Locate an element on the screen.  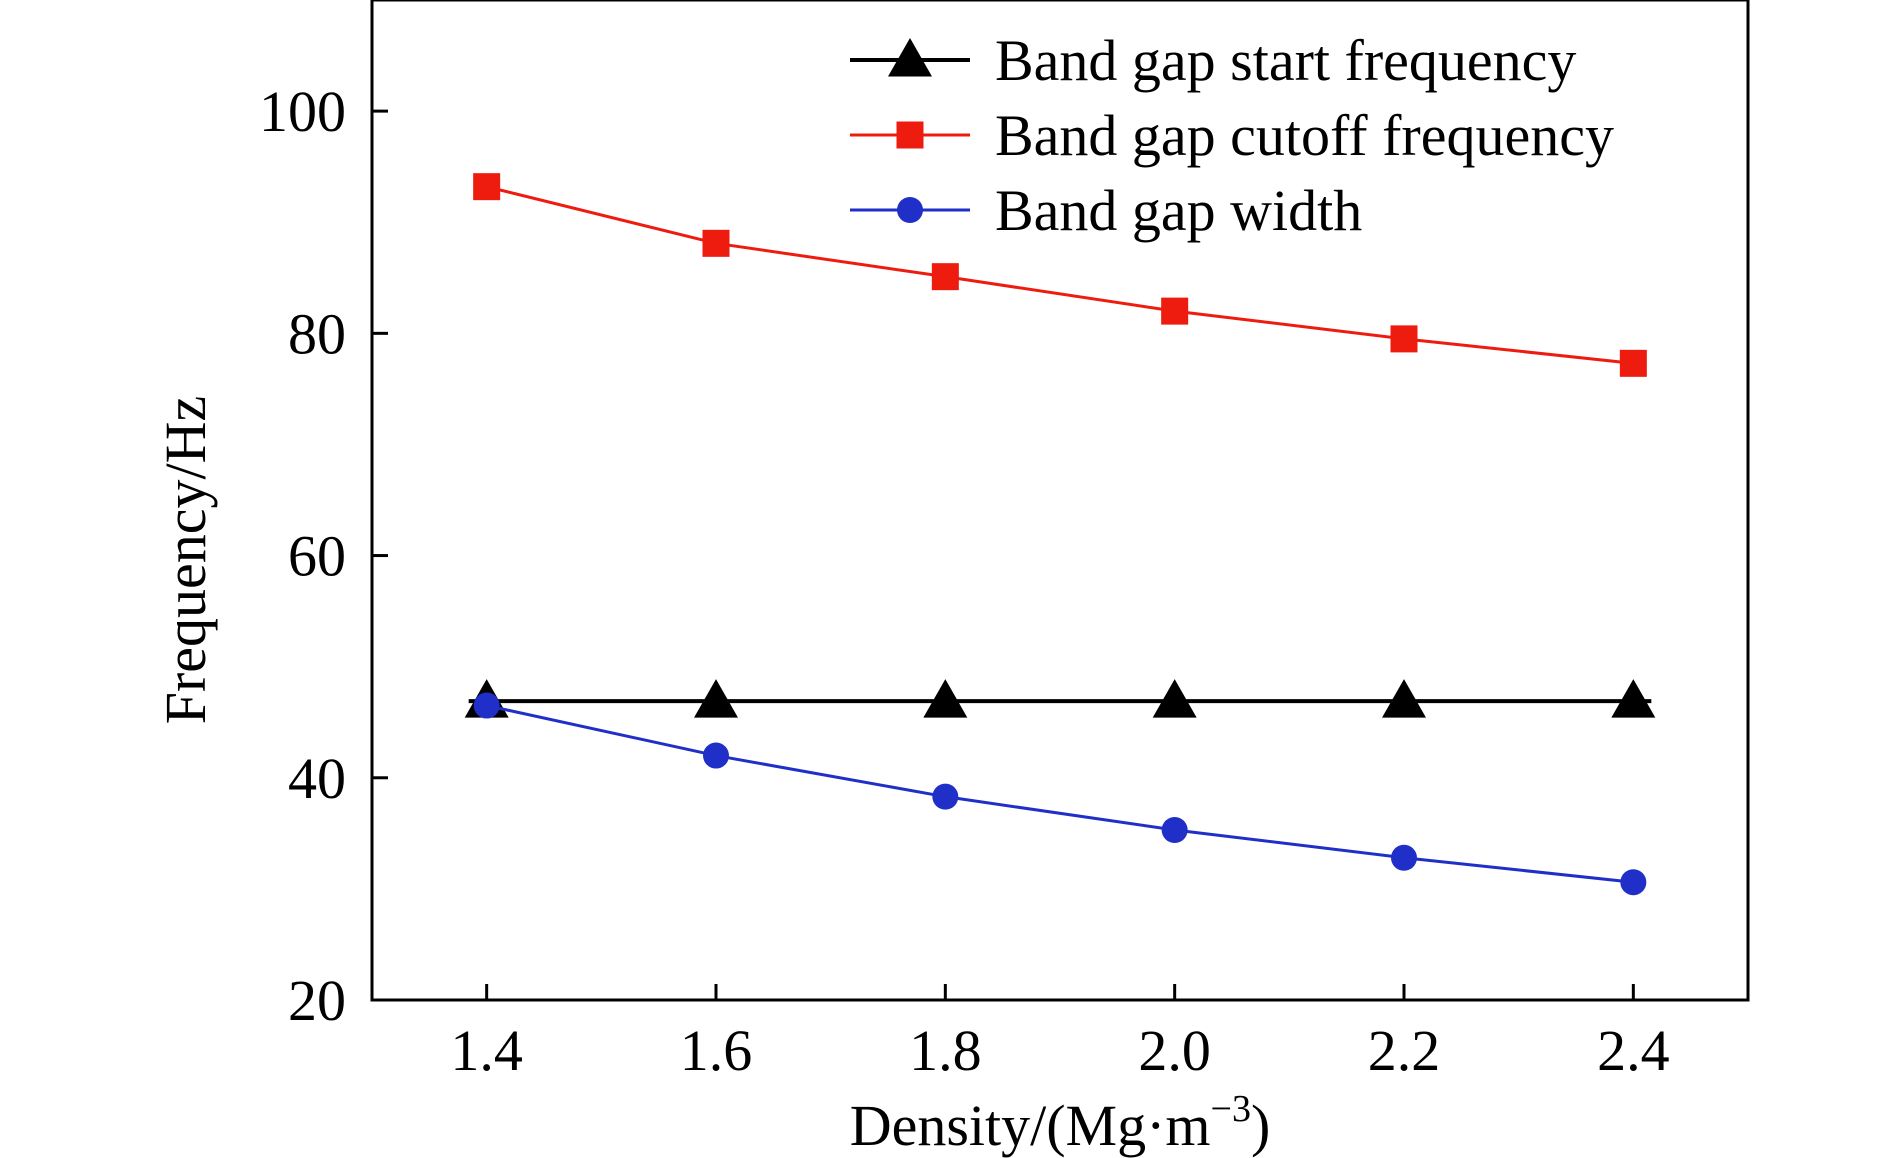
x-axis-title-close: ) is located at coordinates (1260, 1125).